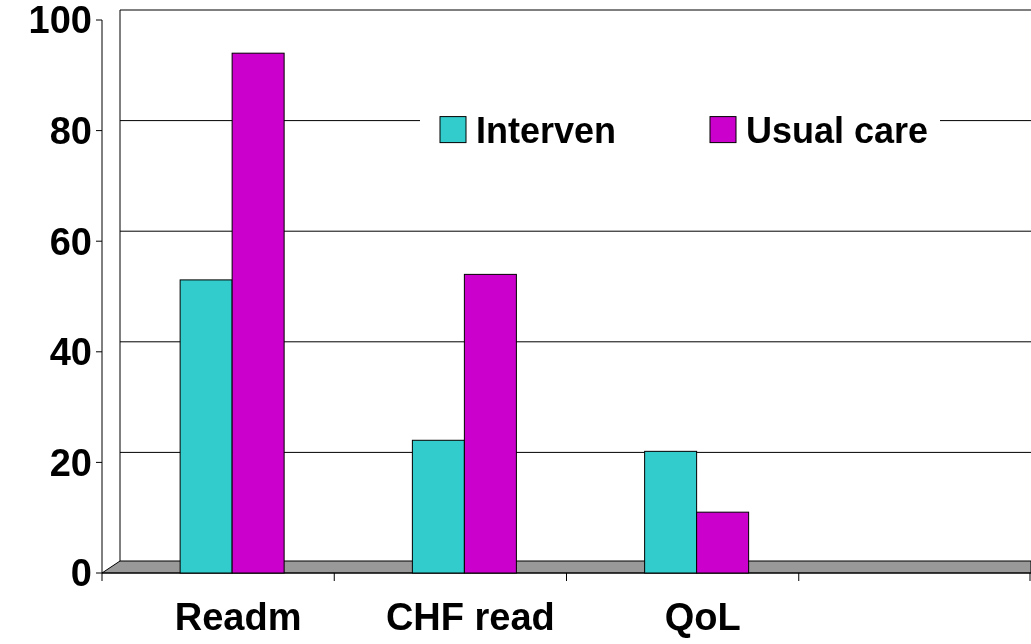 The image size is (1031, 644). Describe the element at coordinates (81, 573) in the screenshot. I see `y-tick-label: 0` at that location.